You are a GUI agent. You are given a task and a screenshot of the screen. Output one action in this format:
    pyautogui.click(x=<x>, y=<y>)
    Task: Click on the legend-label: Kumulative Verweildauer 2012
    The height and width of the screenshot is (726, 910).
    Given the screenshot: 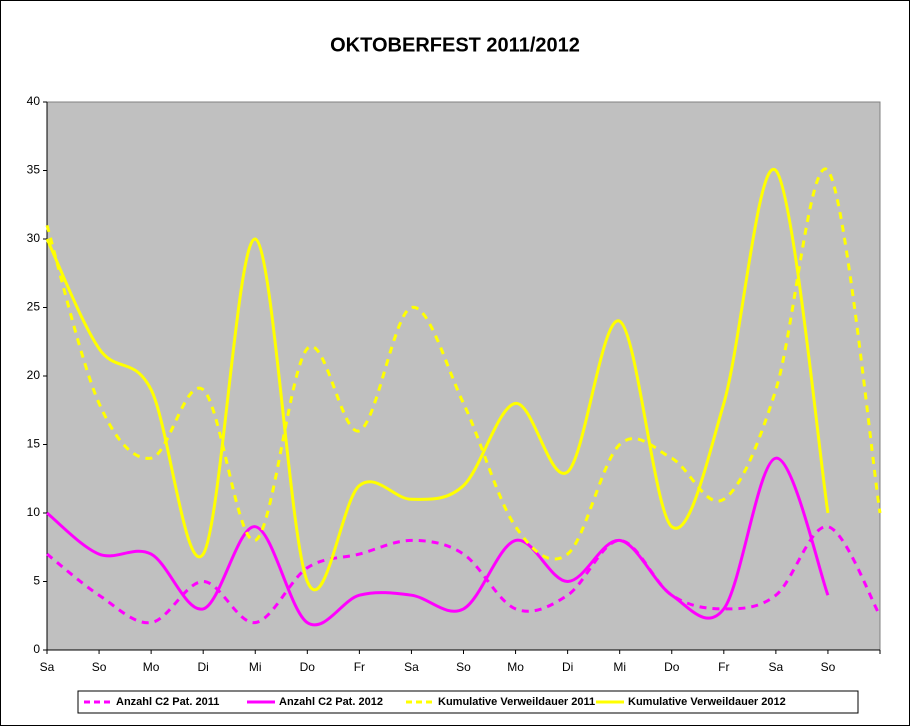 What is the action you would take?
    pyautogui.click(x=707, y=702)
    